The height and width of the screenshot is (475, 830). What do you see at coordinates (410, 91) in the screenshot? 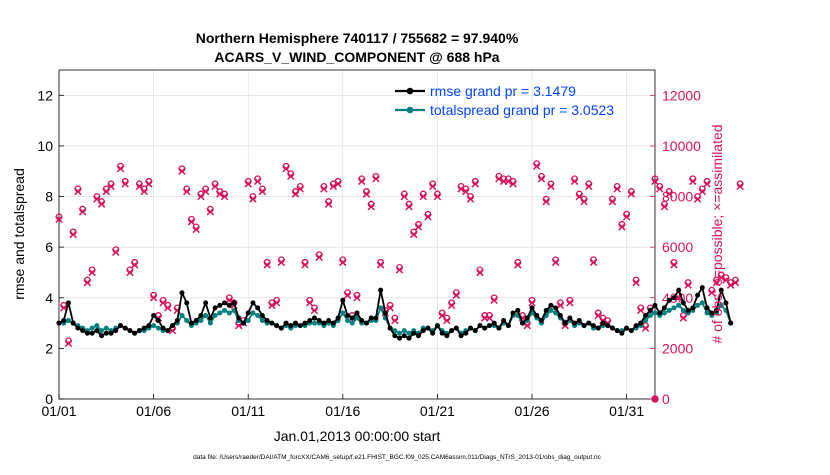
I see `legend-rmse-marker` at bounding box center [410, 91].